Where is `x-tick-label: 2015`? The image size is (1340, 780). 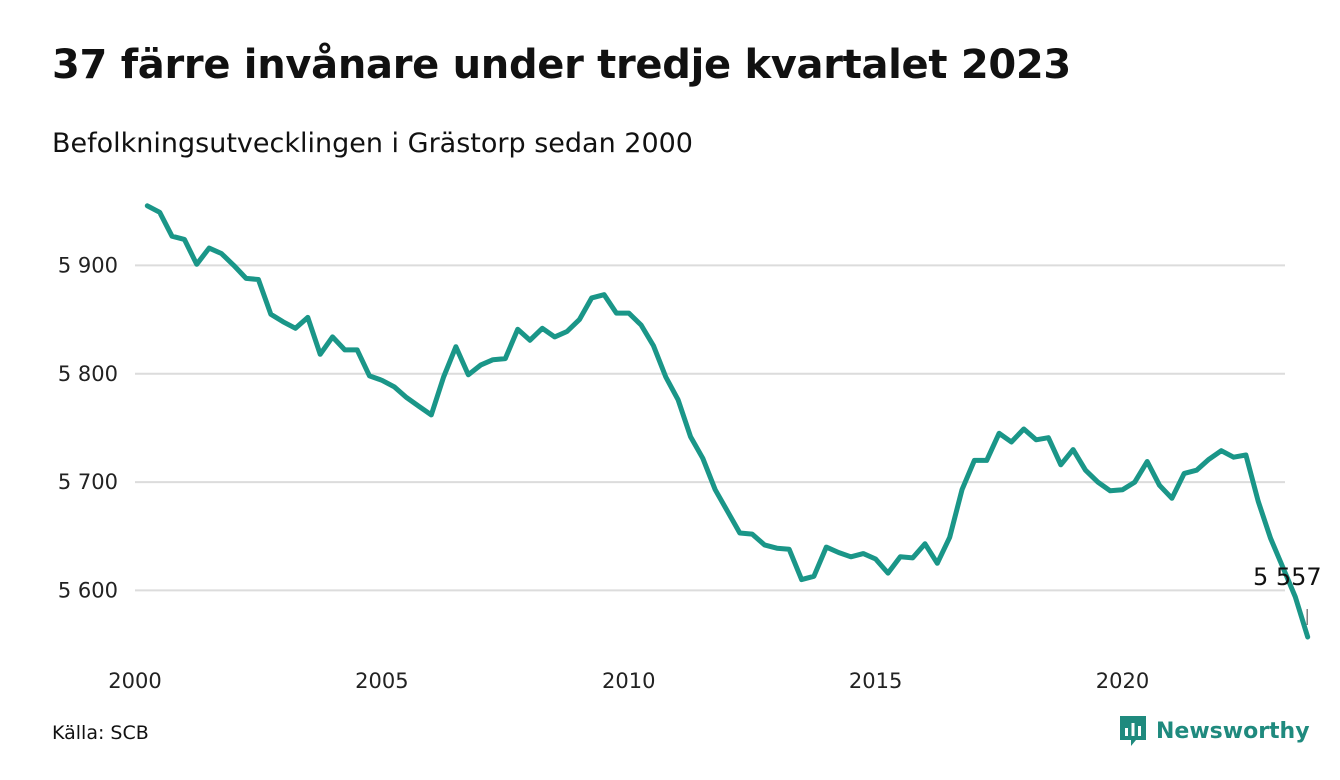 x-tick-label: 2015 is located at coordinates (875, 681).